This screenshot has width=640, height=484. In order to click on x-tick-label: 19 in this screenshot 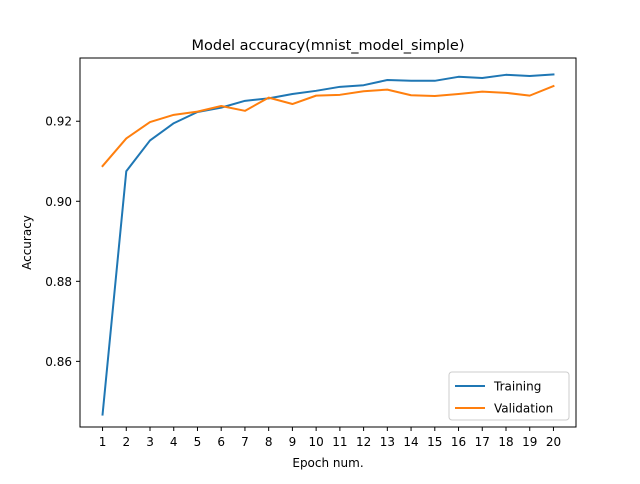, I will do `click(529, 442)`.